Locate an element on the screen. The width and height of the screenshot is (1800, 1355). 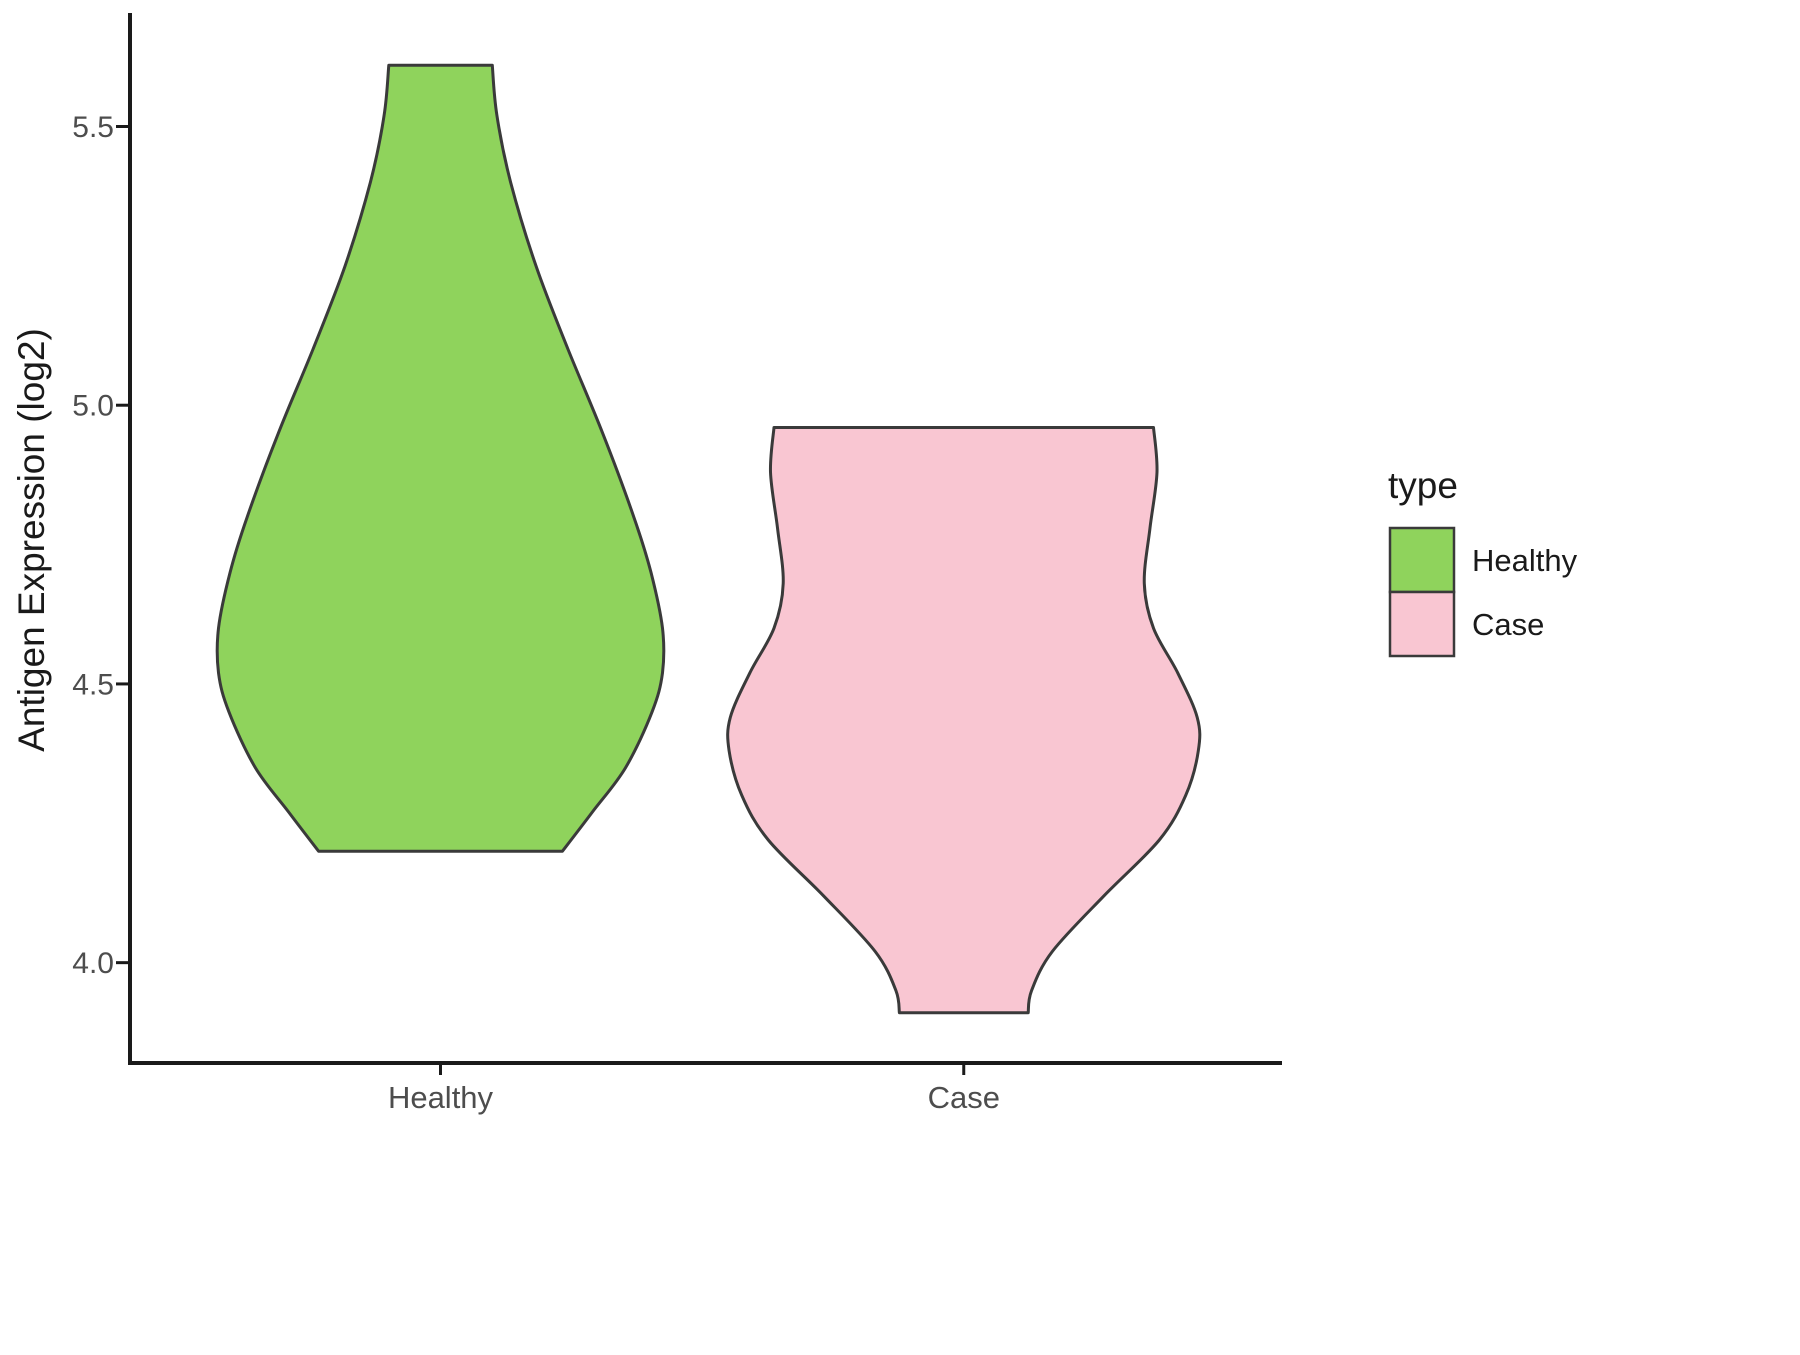
legend-label-healthy: Healthy is located at coordinates (1525, 560).